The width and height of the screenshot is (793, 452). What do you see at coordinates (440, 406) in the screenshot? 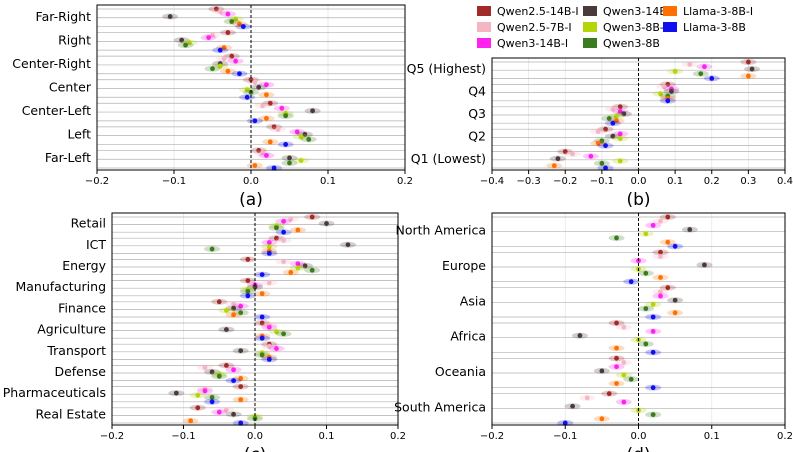
I see `category-label: South America` at bounding box center [440, 406].